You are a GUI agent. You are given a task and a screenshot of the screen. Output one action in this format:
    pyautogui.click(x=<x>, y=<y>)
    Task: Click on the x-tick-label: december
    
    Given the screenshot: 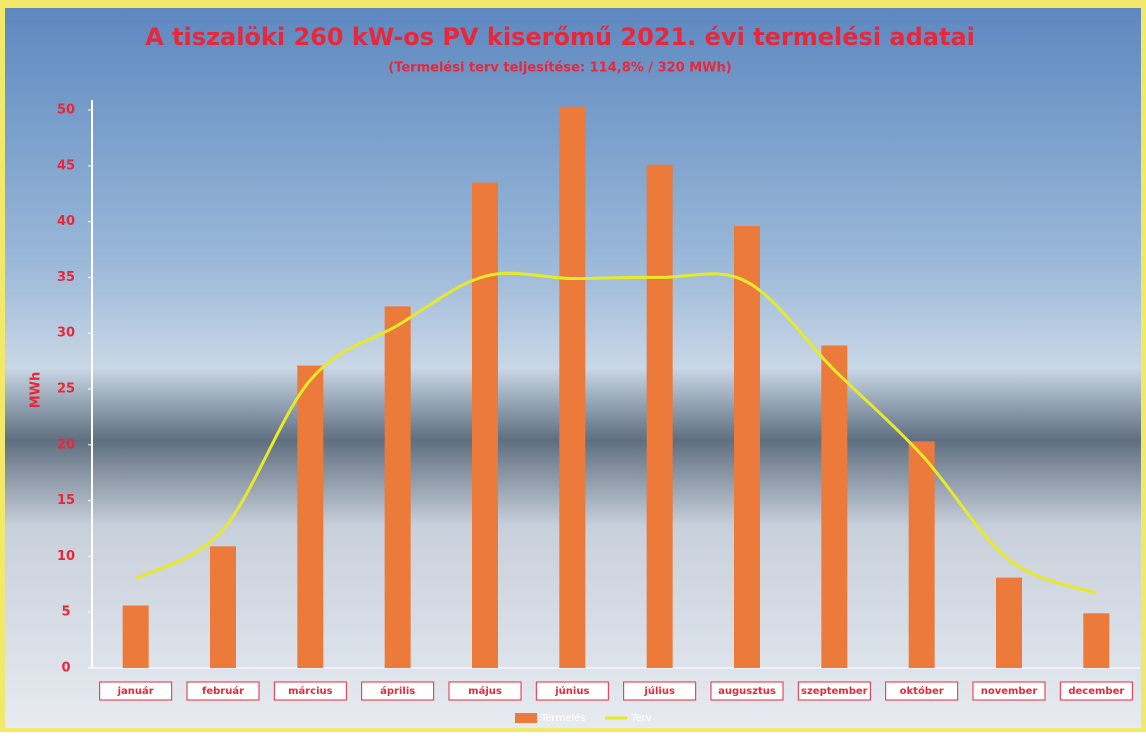 What is the action you would take?
    pyautogui.click(x=1096, y=691)
    